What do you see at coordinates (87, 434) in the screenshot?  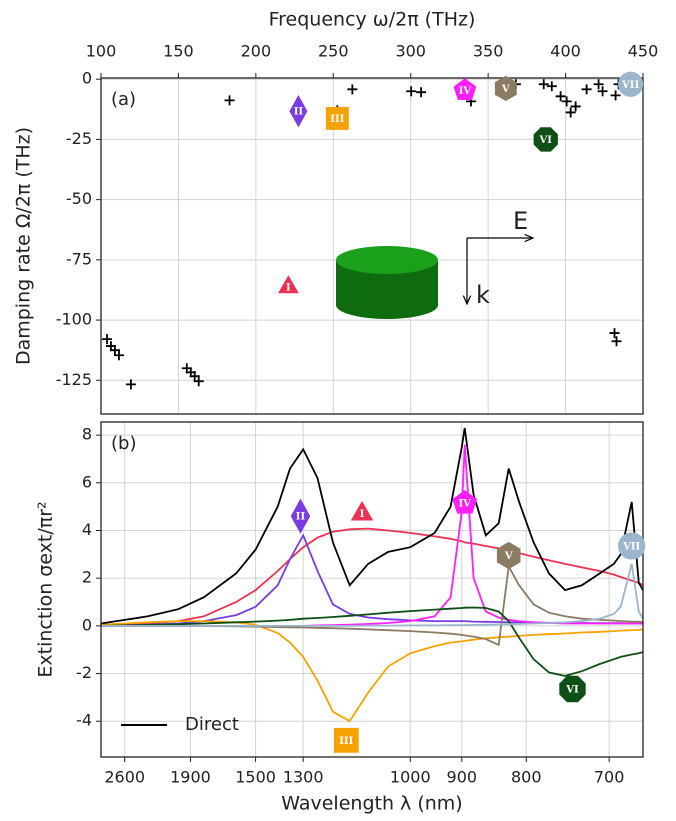 I see `y-tick-label: 8` at bounding box center [87, 434].